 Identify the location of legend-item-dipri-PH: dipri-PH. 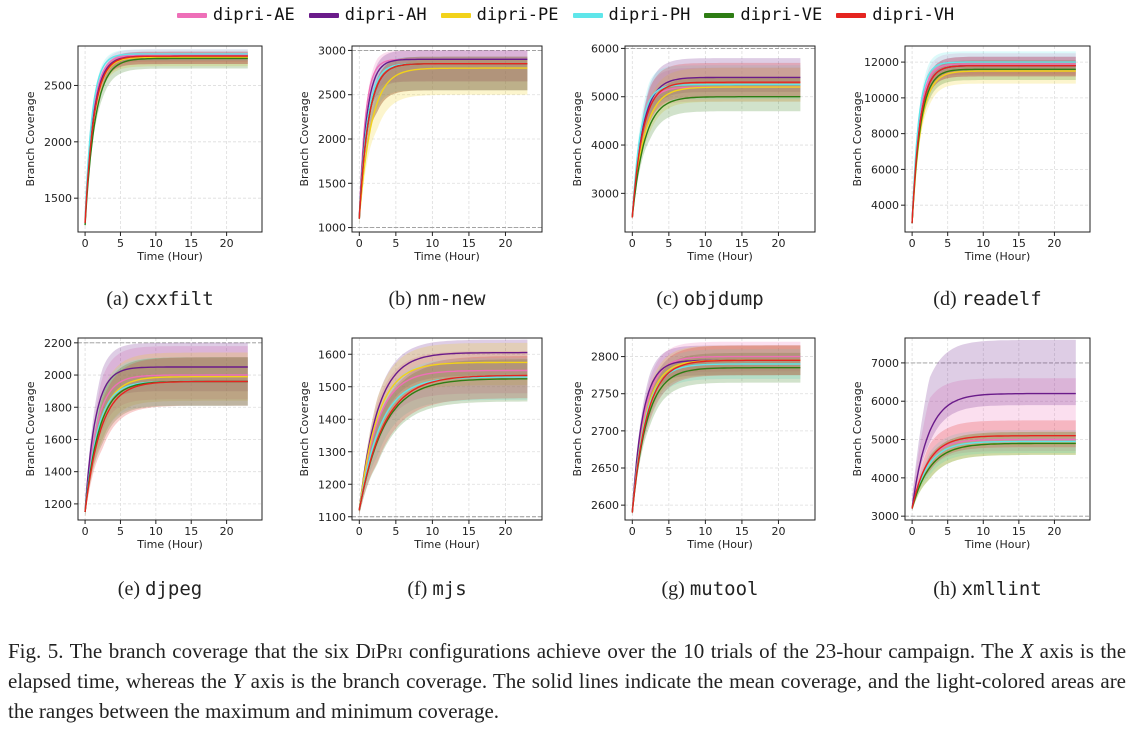
(631, 15).